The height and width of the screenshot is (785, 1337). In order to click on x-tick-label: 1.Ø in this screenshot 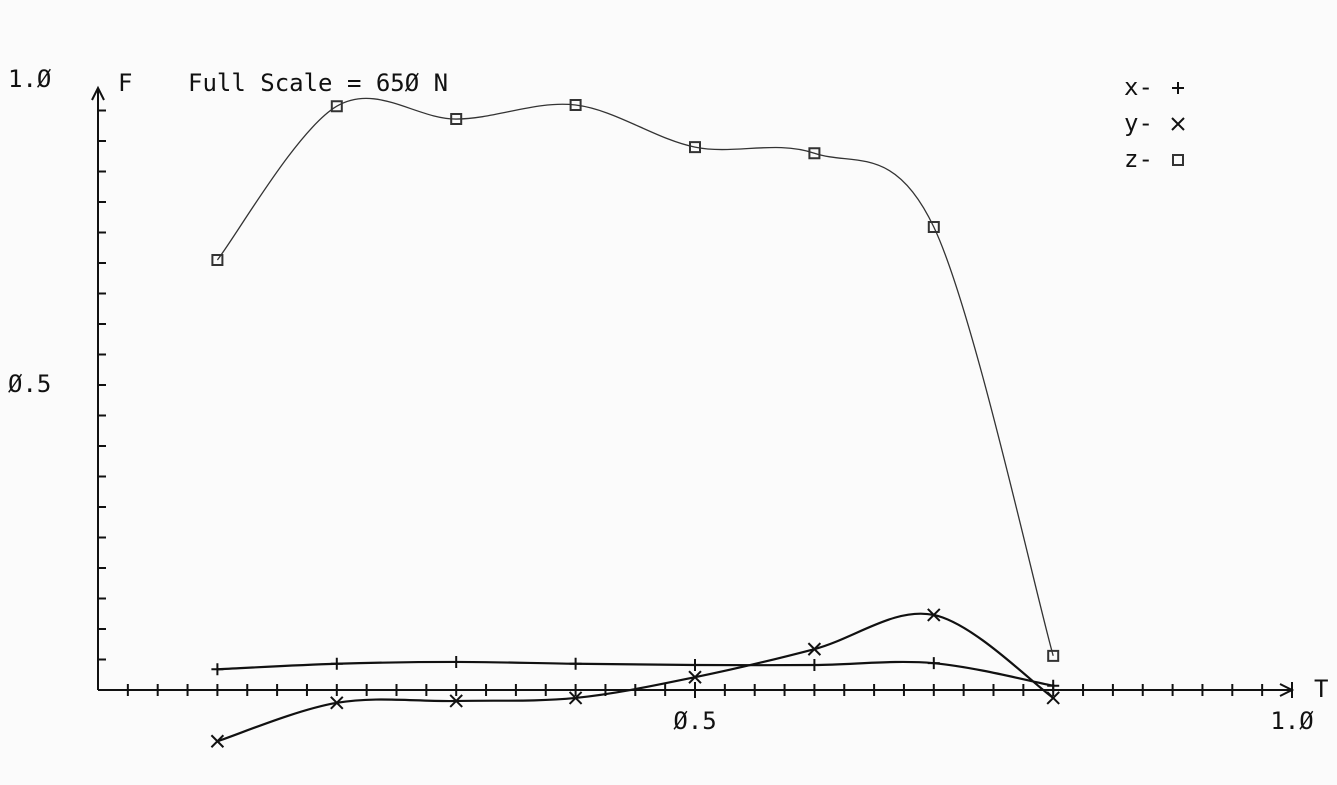, I will do `click(1292, 721)`.